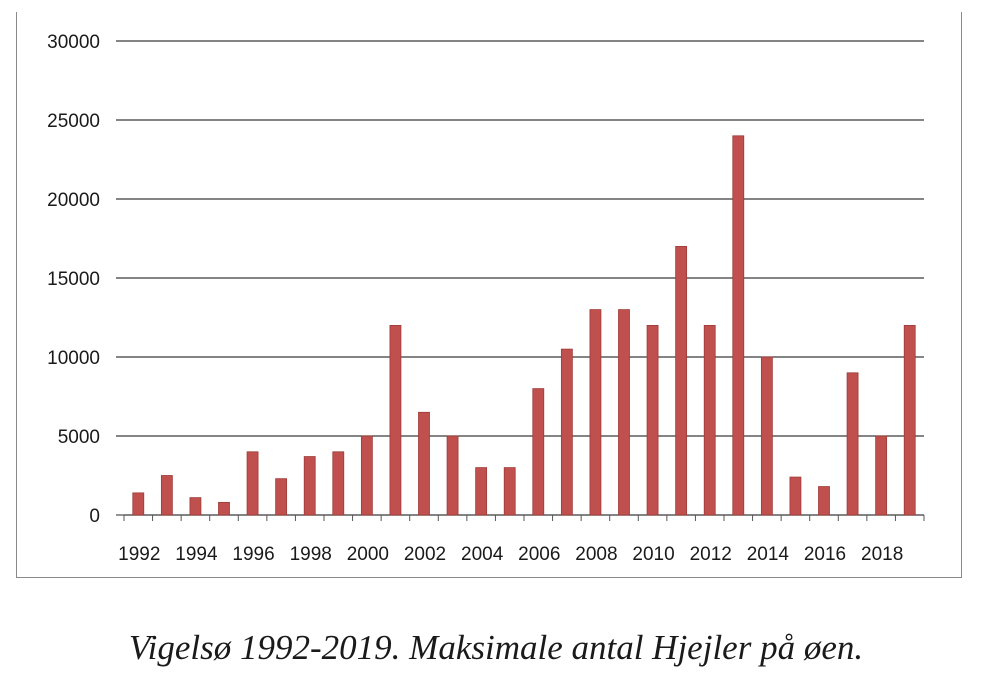 The image size is (992, 689). Describe the element at coordinates (881, 475) in the screenshot. I see `bar-2018` at that location.